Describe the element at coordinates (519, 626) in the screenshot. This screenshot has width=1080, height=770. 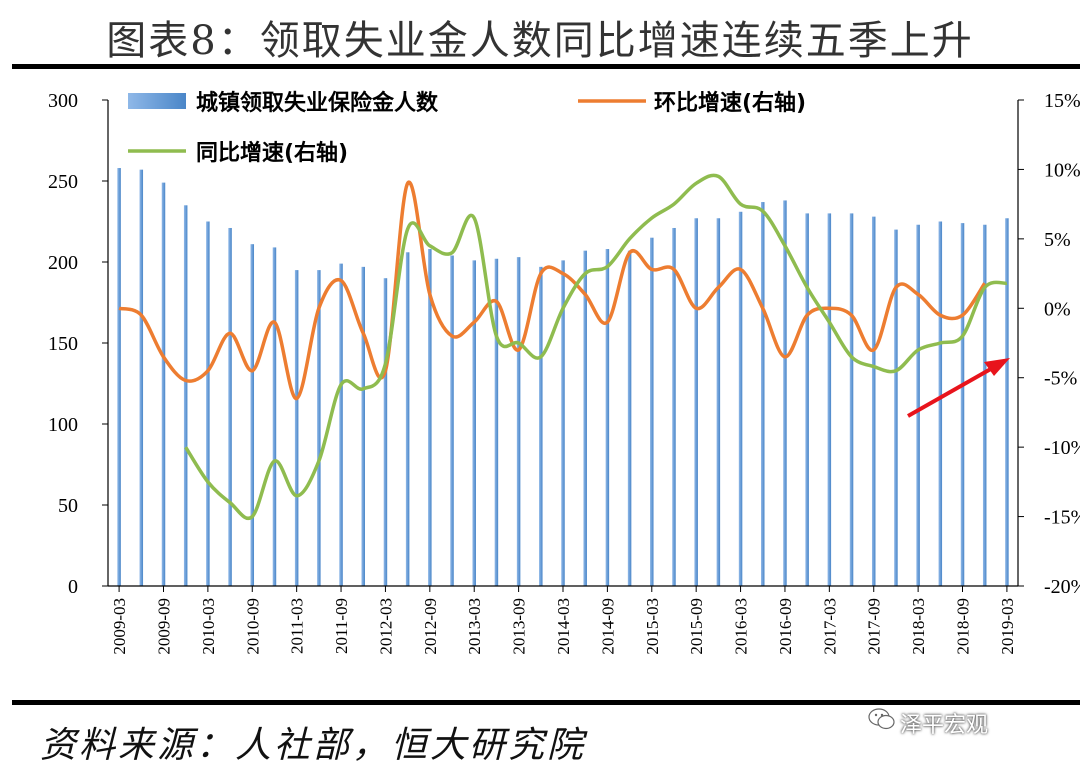
I see `x-tick-label: 2013-09` at that location.